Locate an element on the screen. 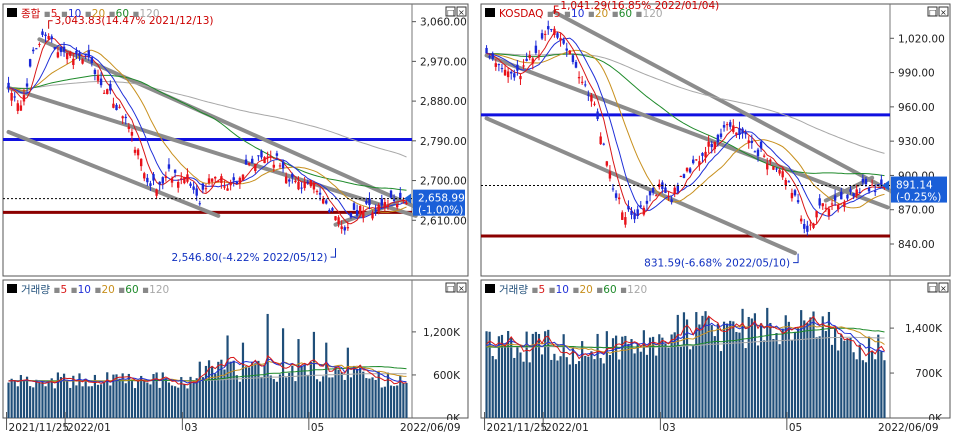 The image size is (953, 435). ma120-line is located at coordinates (685, 103).